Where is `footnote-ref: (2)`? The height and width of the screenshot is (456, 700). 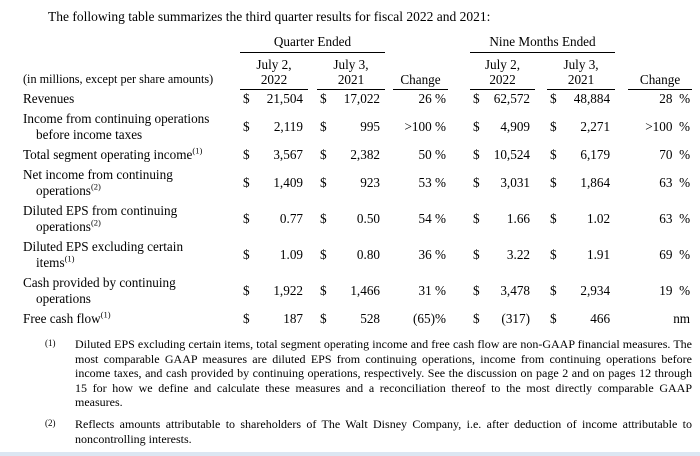
footnote-ref: (2) is located at coordinates (95, 222).